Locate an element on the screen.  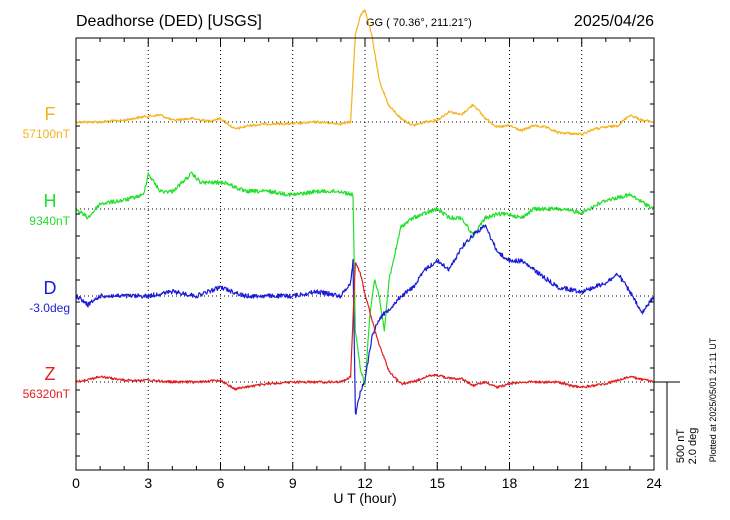
plotted-at-note: Plotted at 2025/05/01 21:11 UT is located at coordinates (713, 399).